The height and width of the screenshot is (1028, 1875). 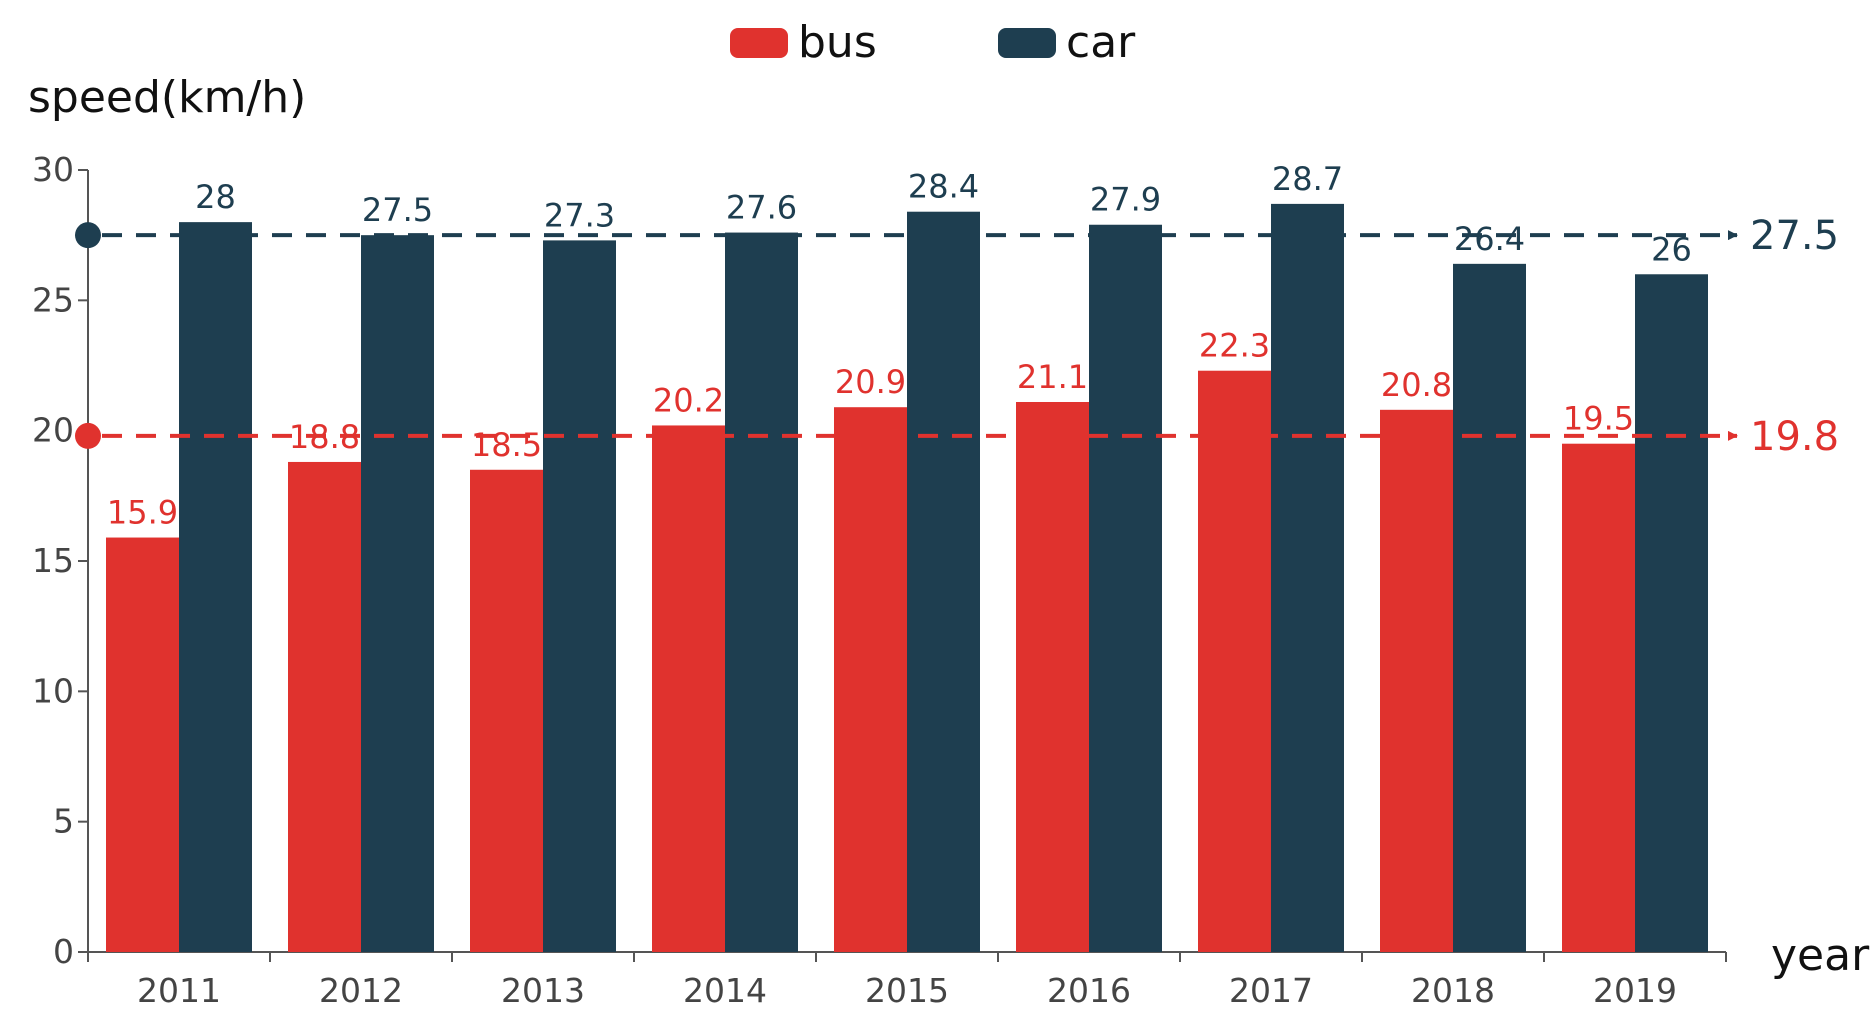 What do you see at coordinates (215, 197) in the screenshot?
I see `data-label-car: 28` at bounding box center [215, 197].